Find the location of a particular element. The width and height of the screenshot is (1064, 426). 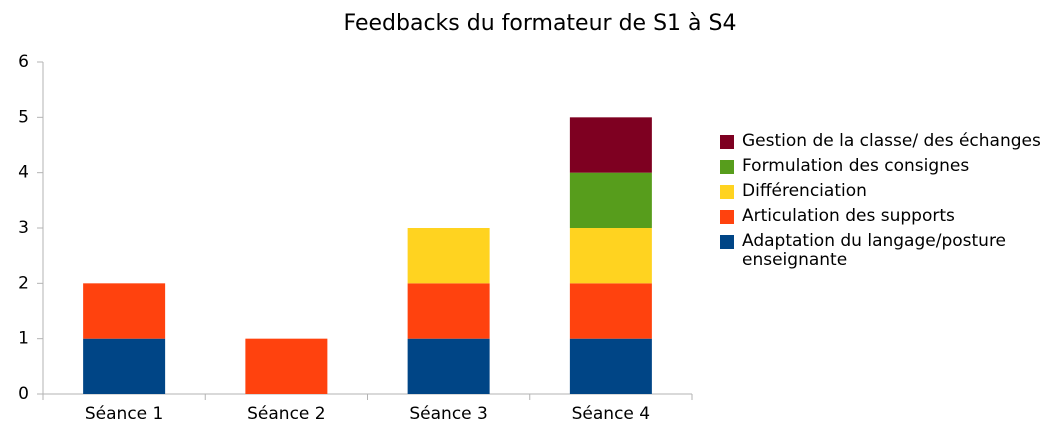

y-tick-label: 5 is located at coordinates (23, 117).